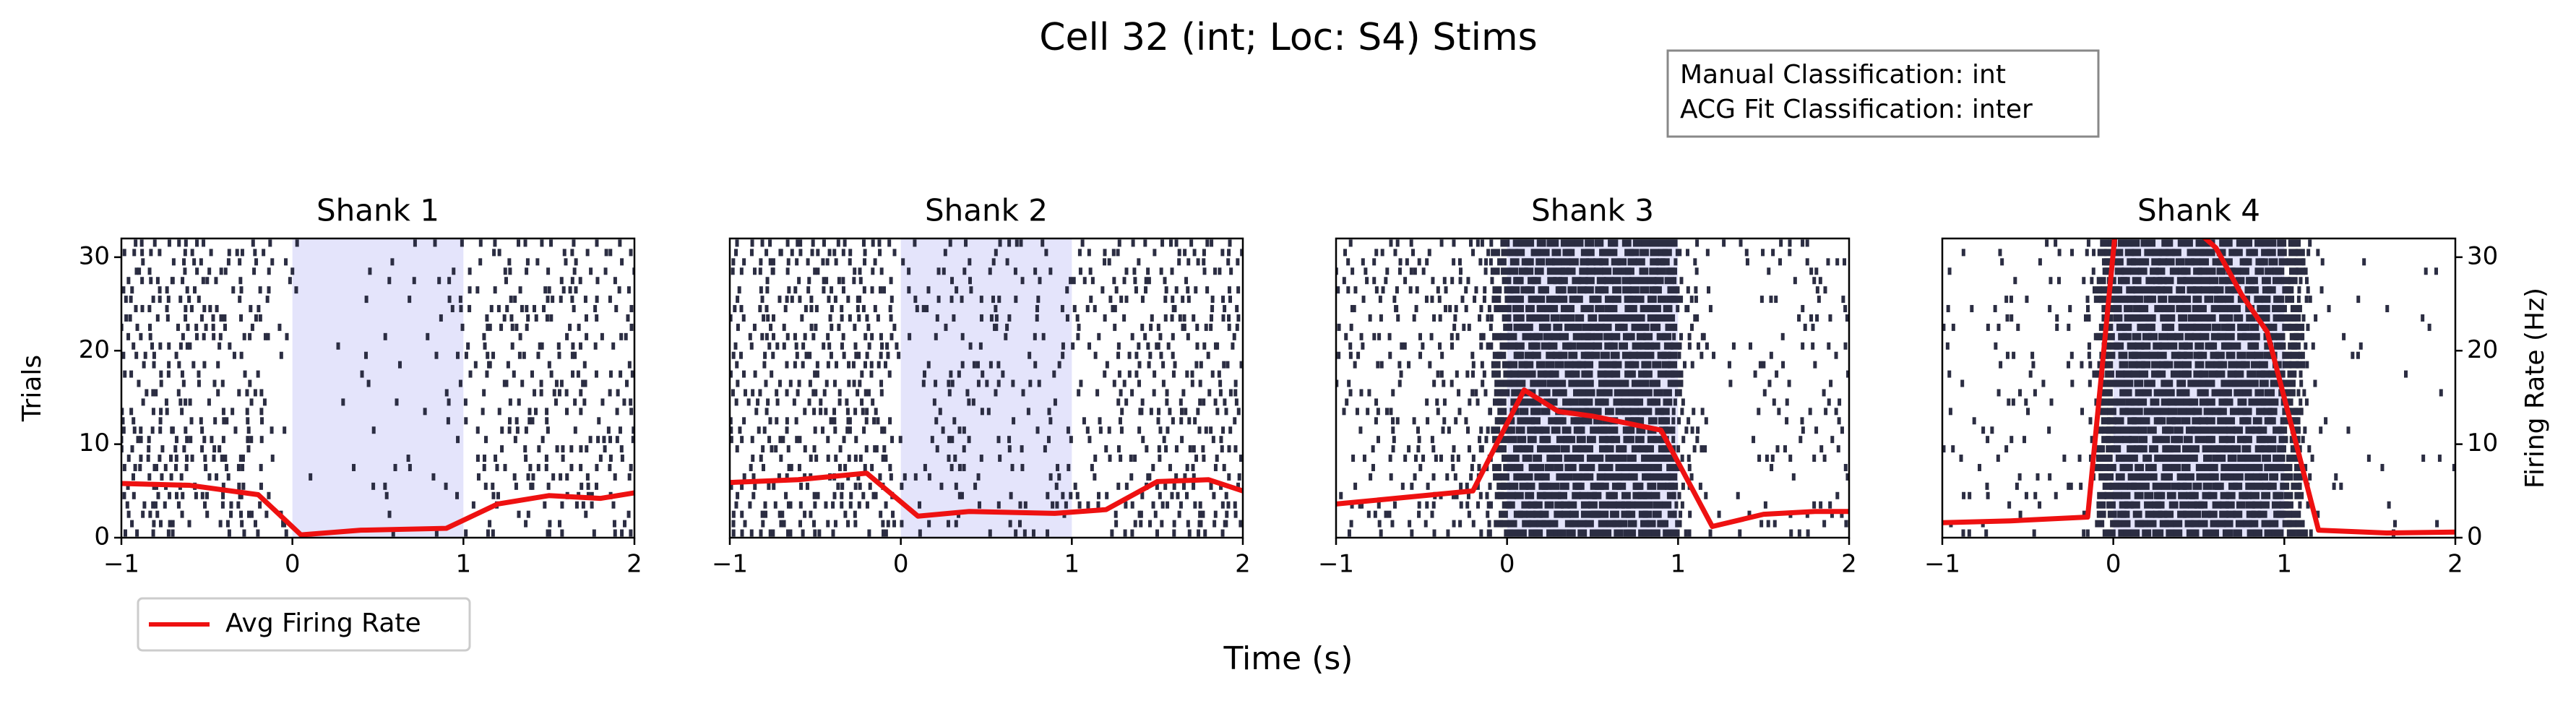  What do you see at coordinates (986, 210) in the screenshot?
I see `panel-title: Shank 2` at bounding box center [986, 210].